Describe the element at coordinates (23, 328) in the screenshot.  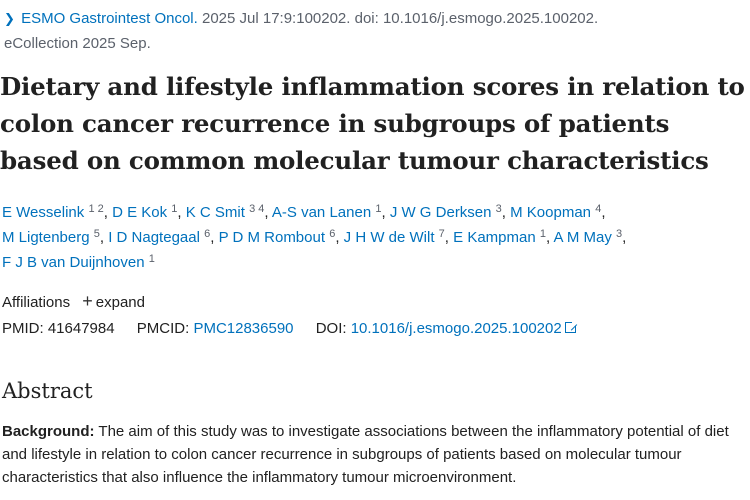
I see `pmid-label: PMID:` at that location.